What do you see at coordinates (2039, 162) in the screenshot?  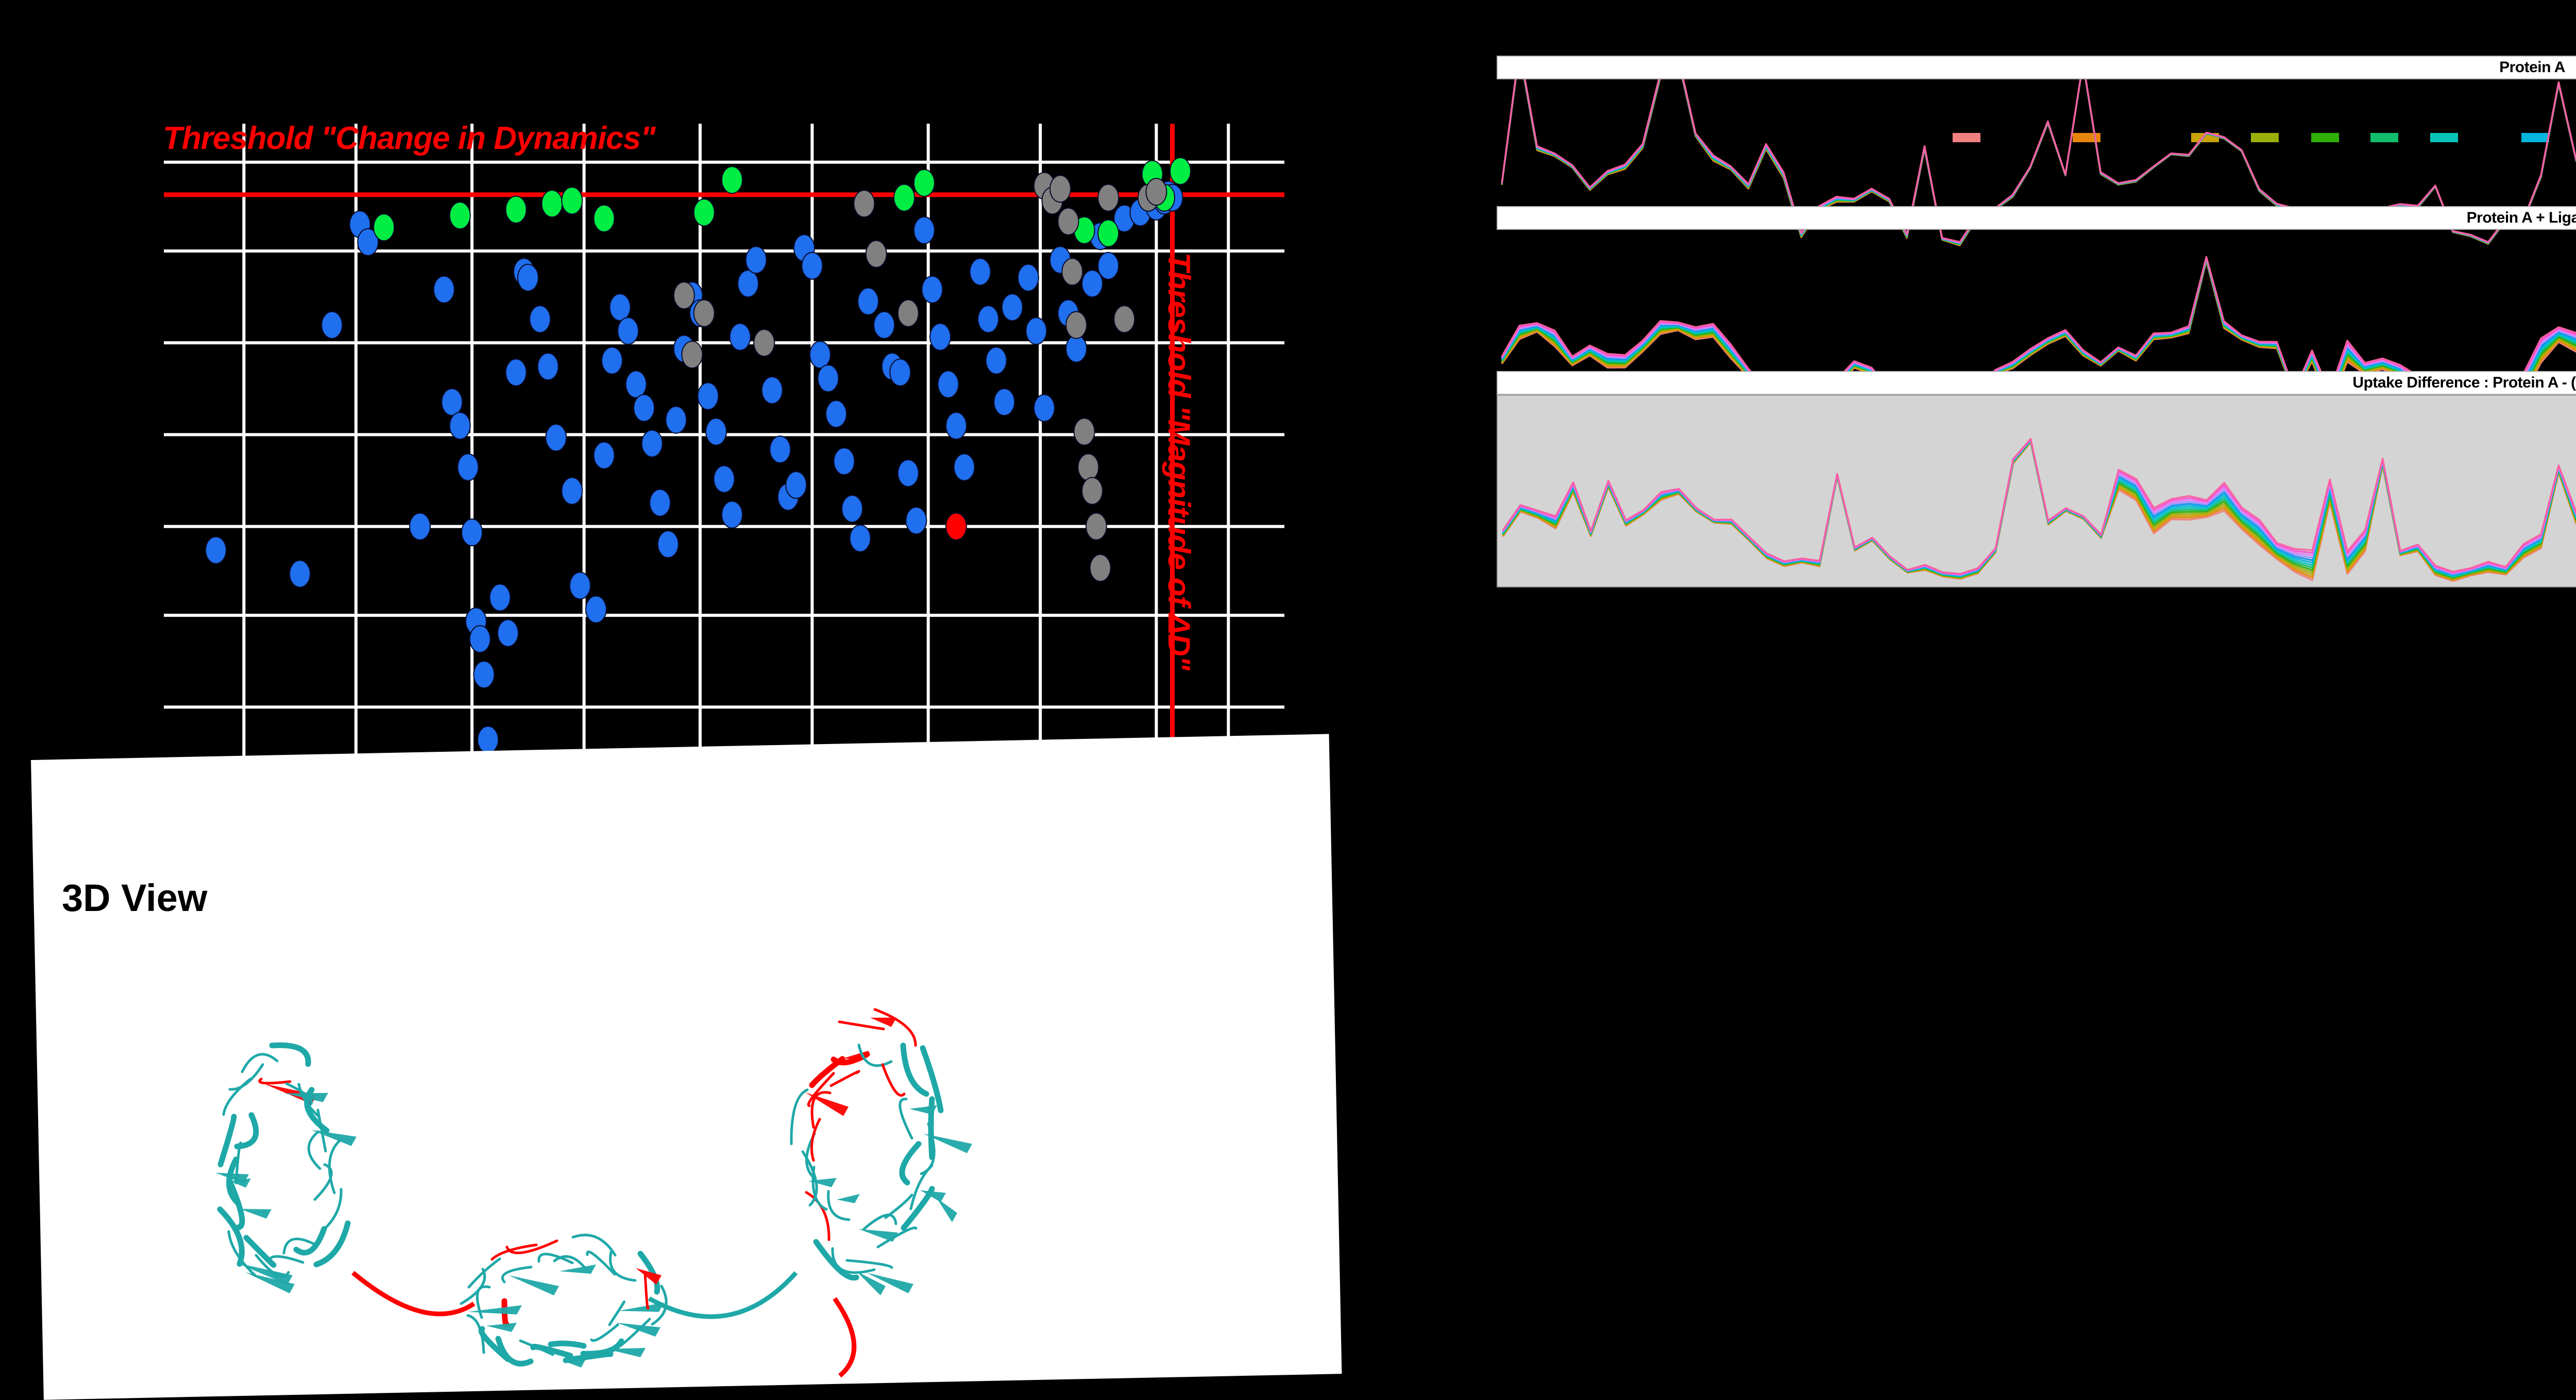 I see `protein-a-traces` at bounding box center [2039, 162].